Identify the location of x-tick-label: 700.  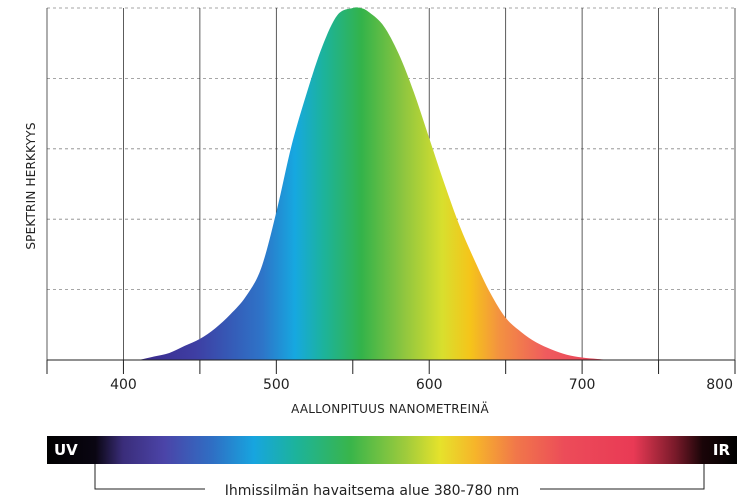
(582, 385).